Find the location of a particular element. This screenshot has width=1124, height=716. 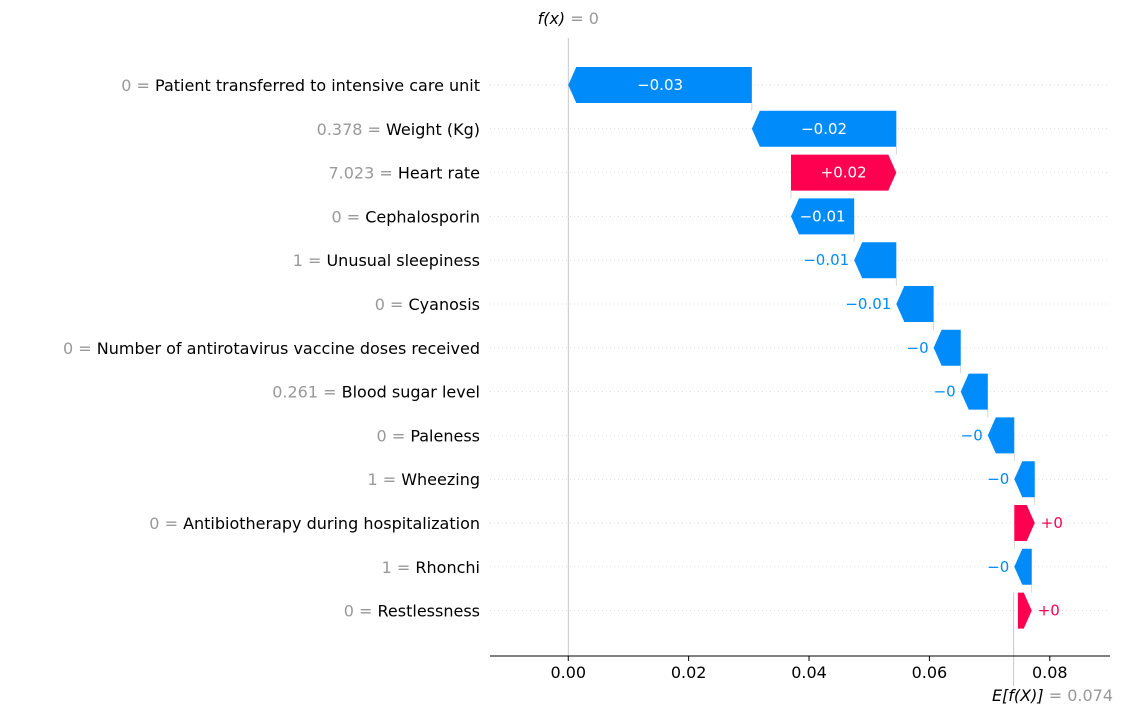

fx-label: f(x) = 0 is located at coordinates (568, 18).